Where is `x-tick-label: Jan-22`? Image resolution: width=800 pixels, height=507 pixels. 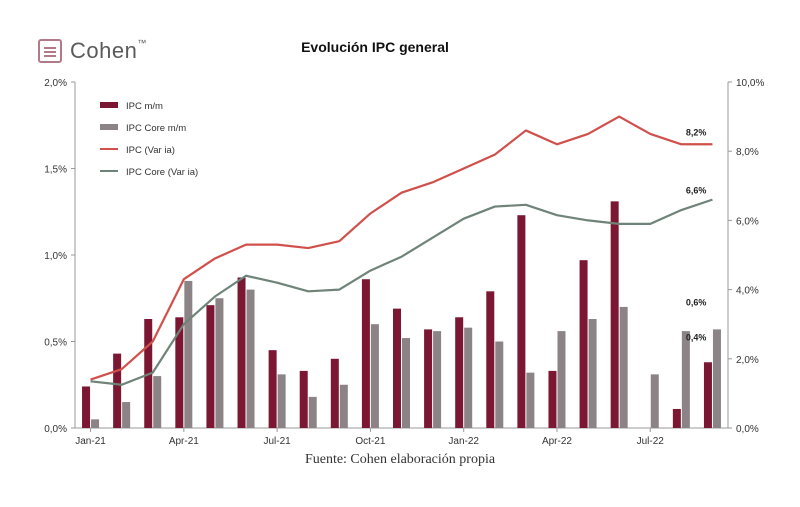 x-tick-label: Jan-22 is located at coordinates (463, 441).